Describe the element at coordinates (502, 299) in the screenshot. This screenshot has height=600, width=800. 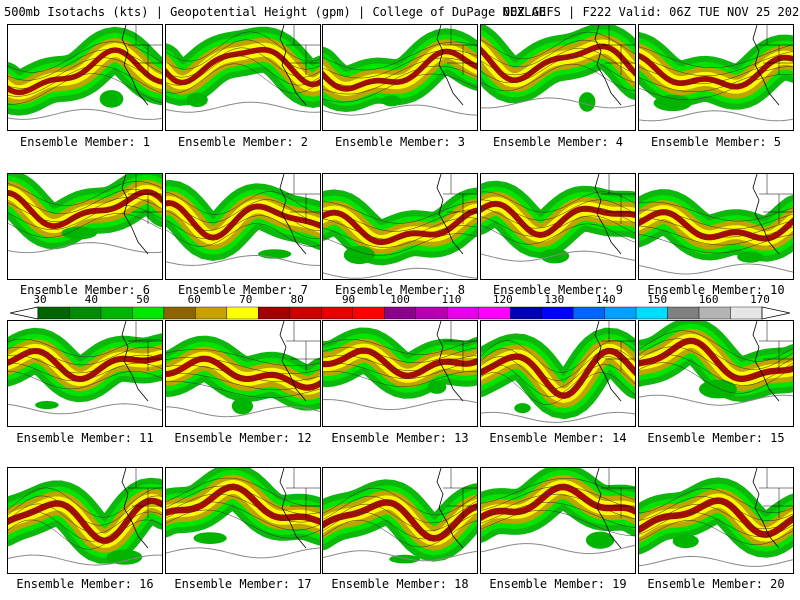
I see `colorbar-tick-label: 120` at that location.